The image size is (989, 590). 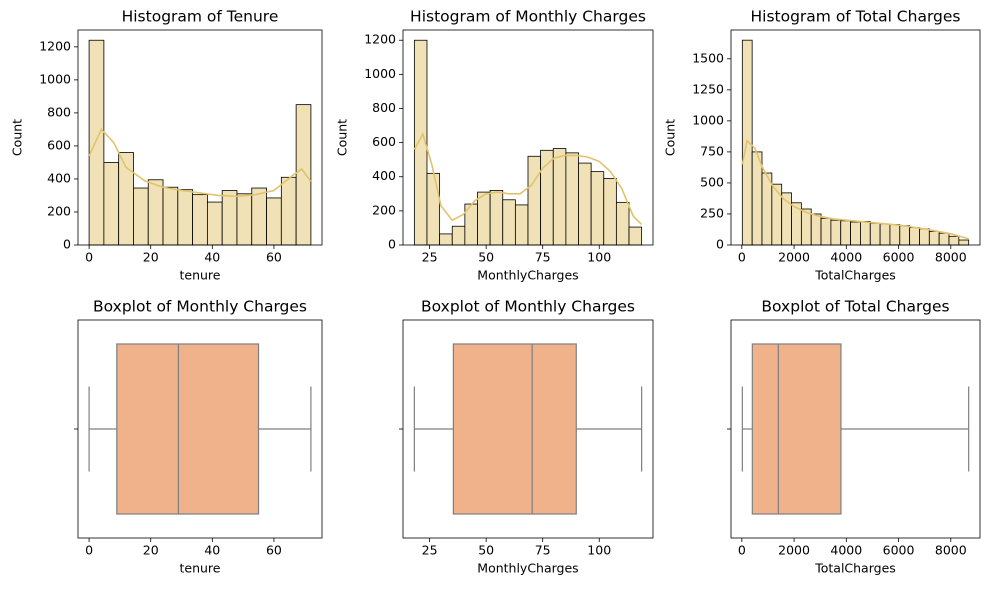 What do you see at coordinates (855, 17) in the screenshot?
I see `subplot-title: Histogram of Total Charges` at bounding box center [855, 17].